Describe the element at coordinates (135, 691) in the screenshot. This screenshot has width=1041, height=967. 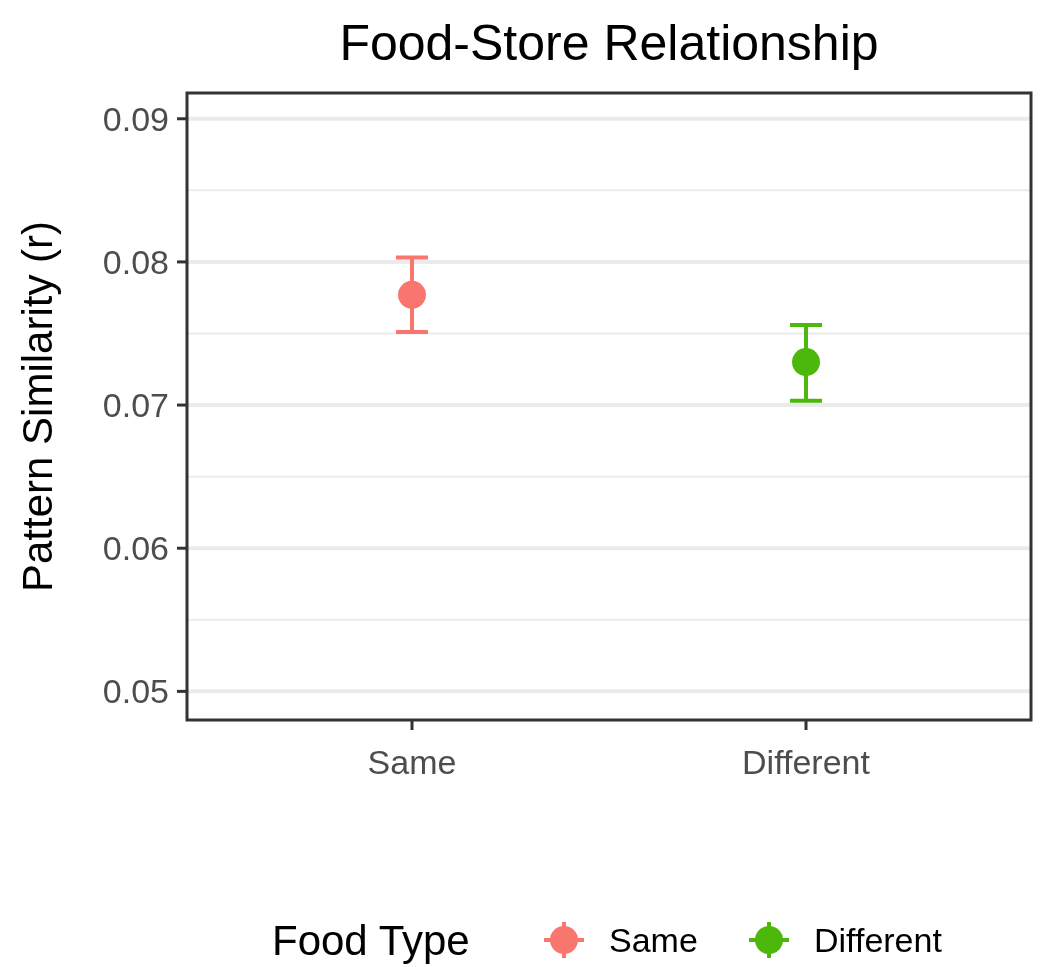
I see `y-tick-label: 0.05` at that location.